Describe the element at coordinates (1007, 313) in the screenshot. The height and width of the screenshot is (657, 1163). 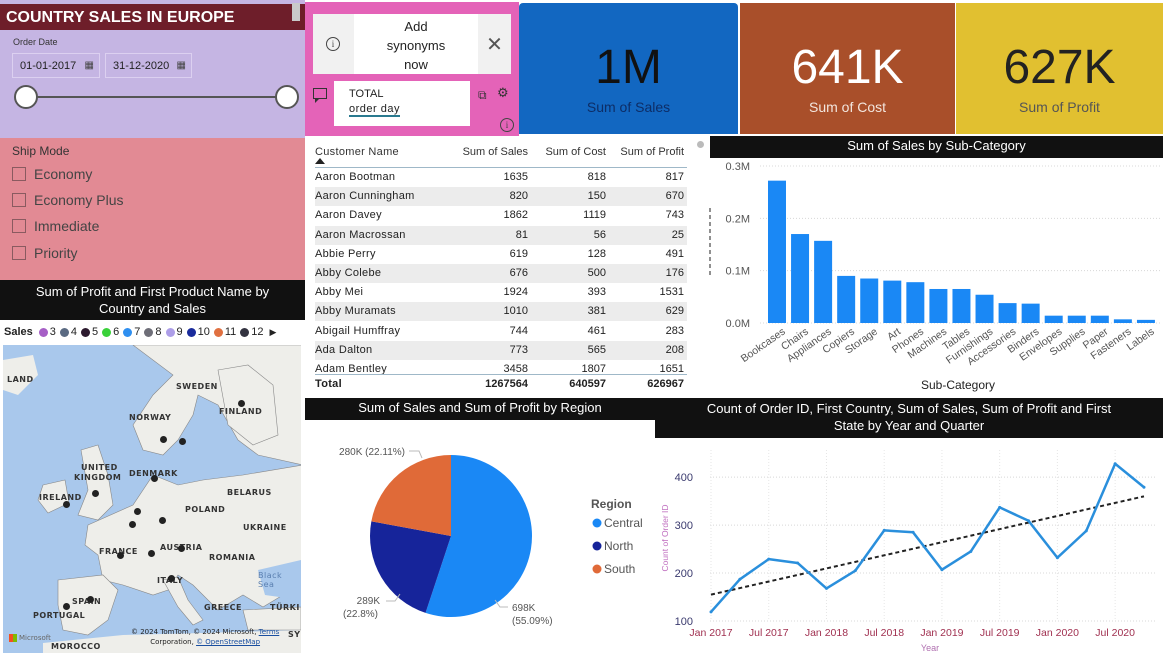
I see `bar-accessories` at that location.